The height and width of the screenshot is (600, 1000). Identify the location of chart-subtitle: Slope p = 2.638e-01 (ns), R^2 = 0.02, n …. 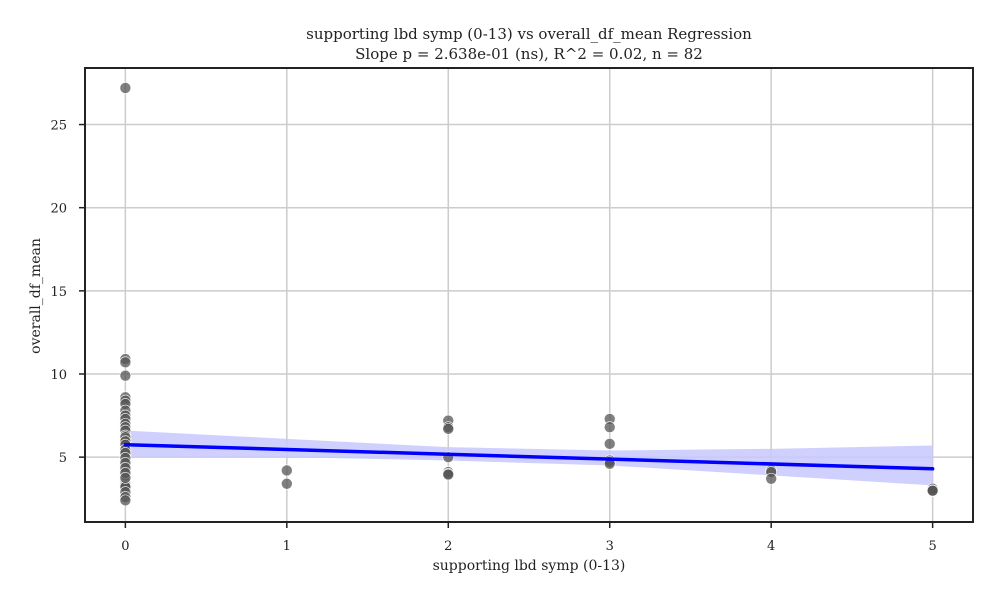
(529, 54).